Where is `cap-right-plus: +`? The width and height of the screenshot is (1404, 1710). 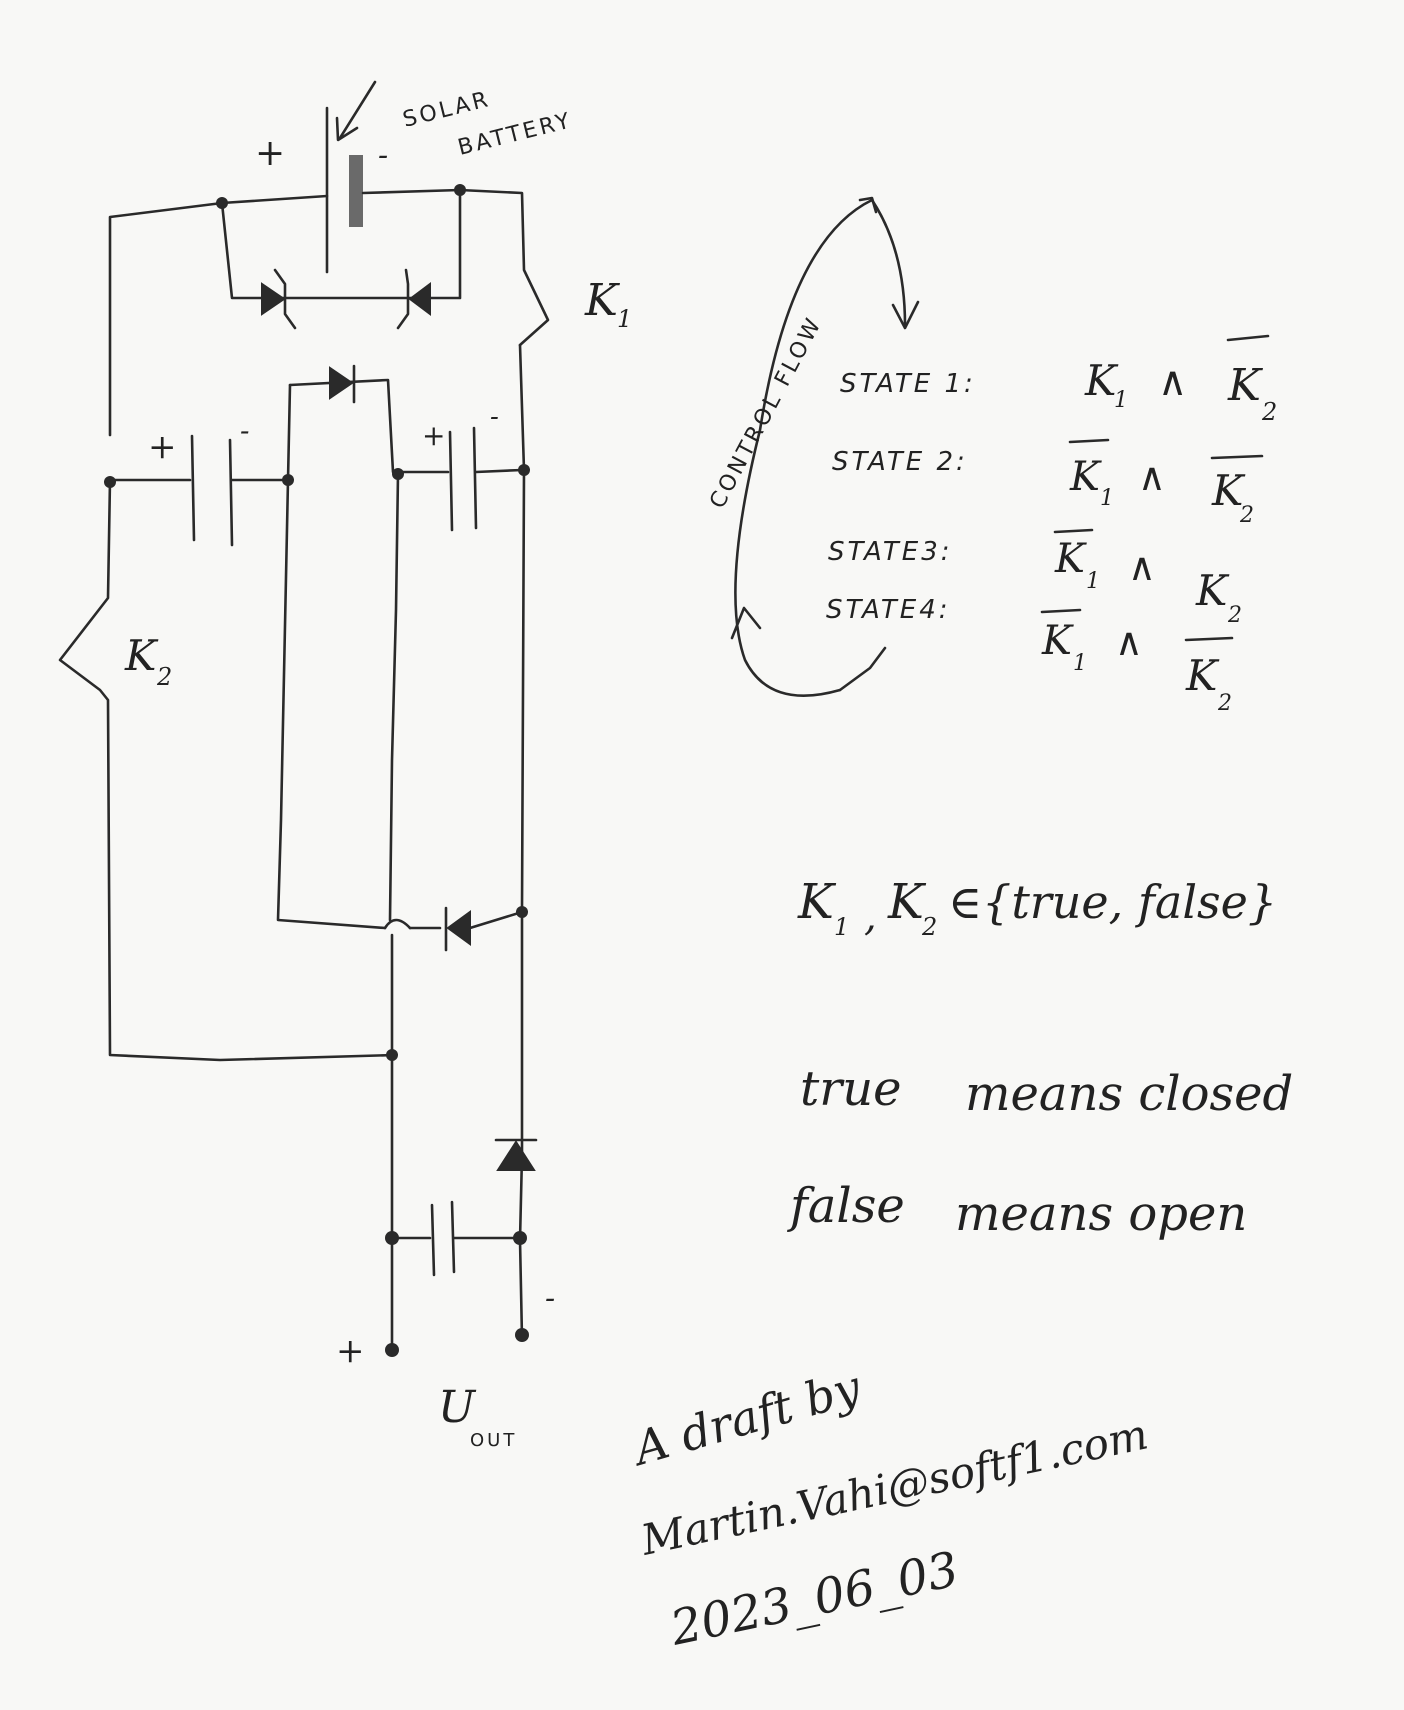 cap-right-plus: + is located at coordinates (433, 435).